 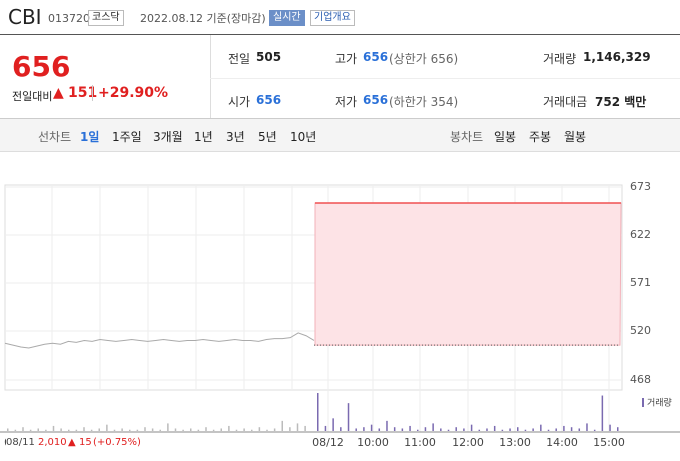 What do you see at coordinates (562, 442) in the screenshot?
I see `x-tick-label: 14:00` at bounding box center [562, 442].